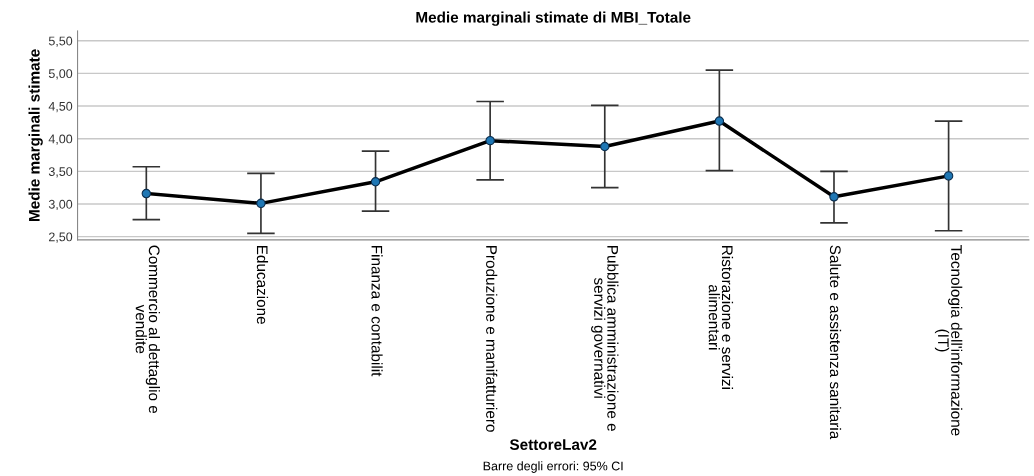  I want to click on x-tick-label: Finanza e contabilit, so click(377, 311).